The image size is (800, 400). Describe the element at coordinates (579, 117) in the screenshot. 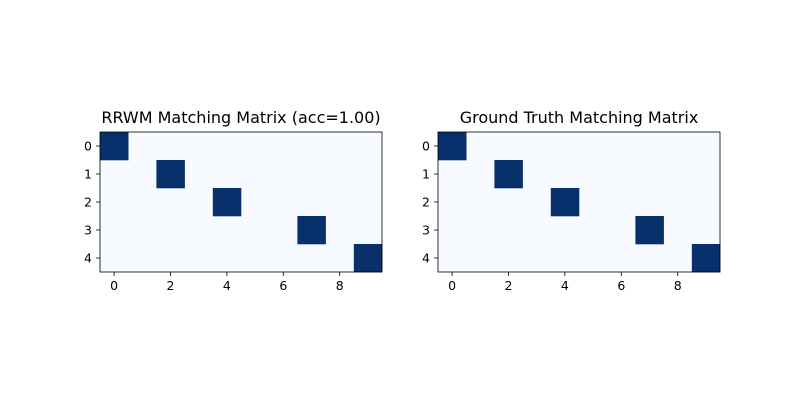

I see `chart-title: Ground Truth Matching Matrix` at that location.